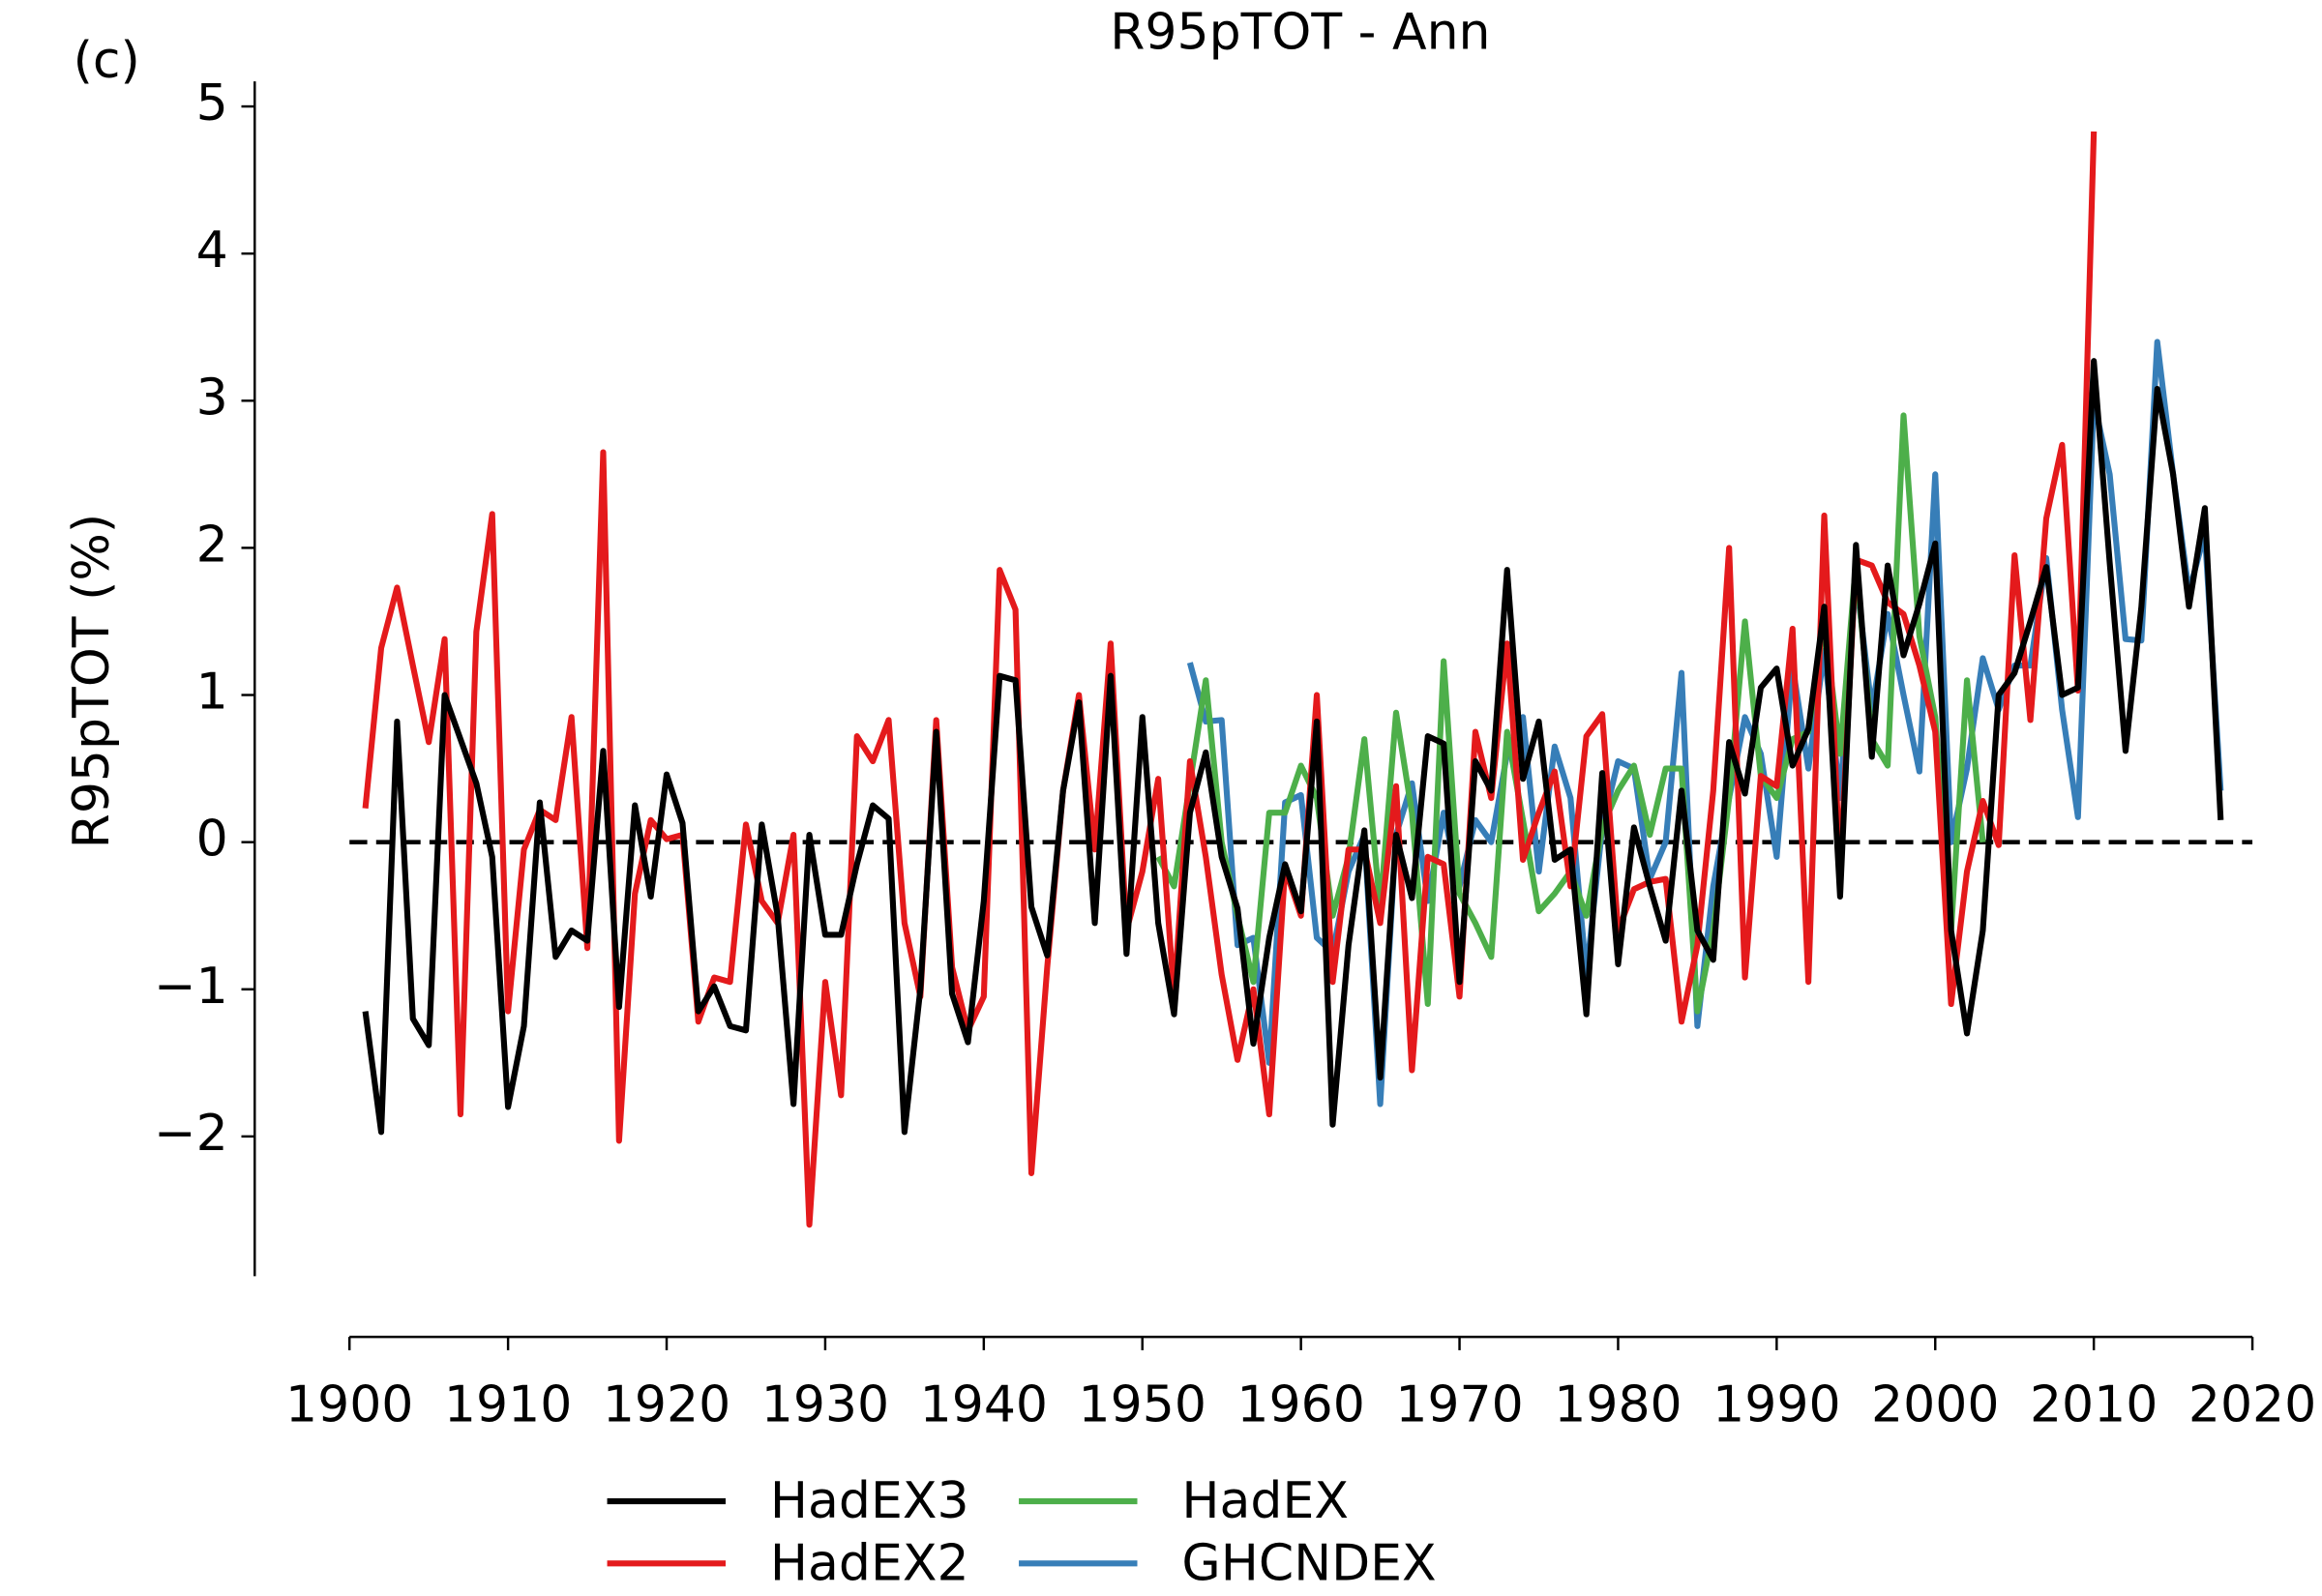 This screenshot has width=2322, height=1596. I want to click on x-tick-label: 1910, so click(508, 1405).